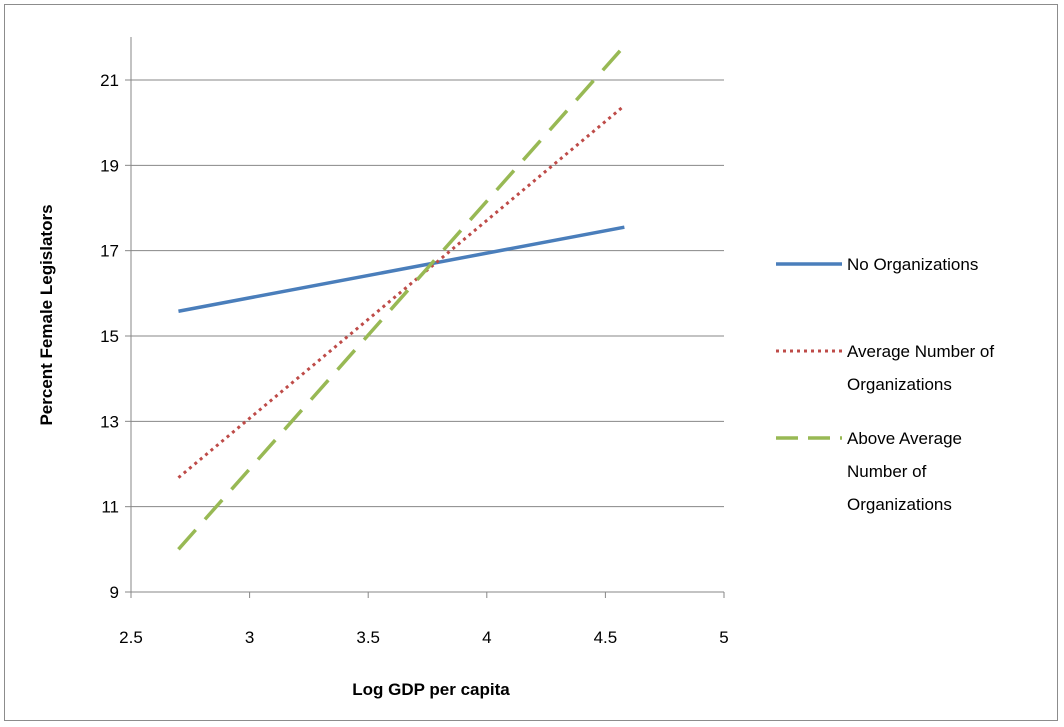 Image resolution: width=1064 pixels, height=727 pixels. I want to click on y-axis-title: Percent Female Legislators, so click(46, 314).